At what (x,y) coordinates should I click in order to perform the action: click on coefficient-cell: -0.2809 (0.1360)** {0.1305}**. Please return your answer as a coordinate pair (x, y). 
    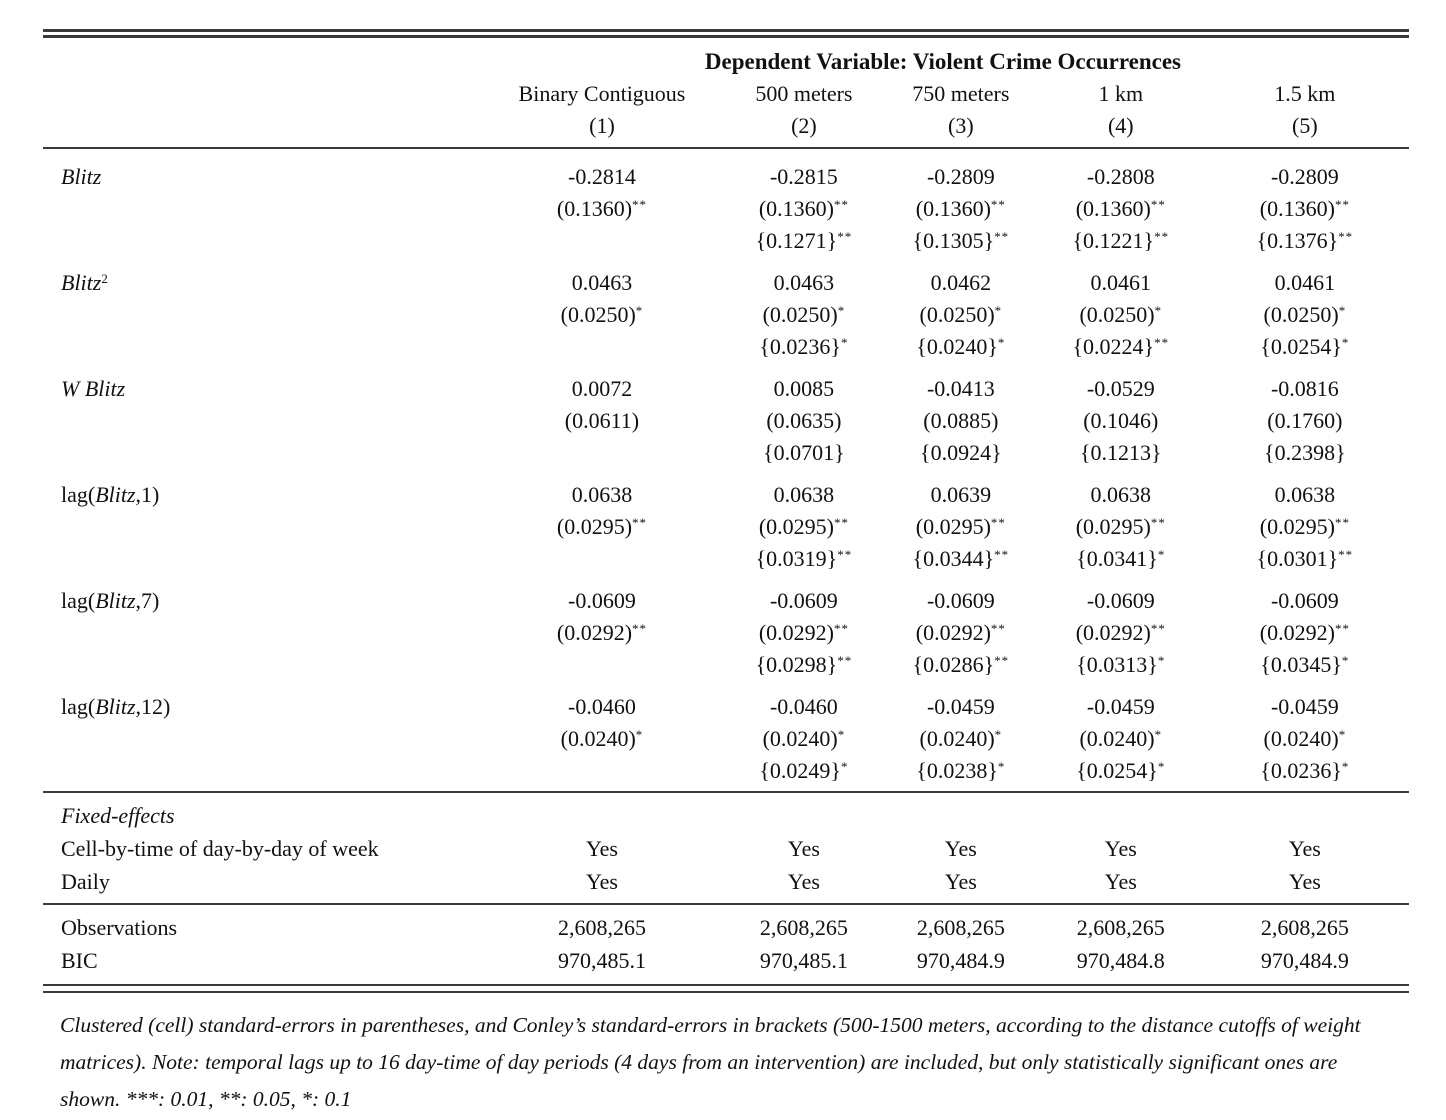
    Looking at the image, I should click on (961, 209).